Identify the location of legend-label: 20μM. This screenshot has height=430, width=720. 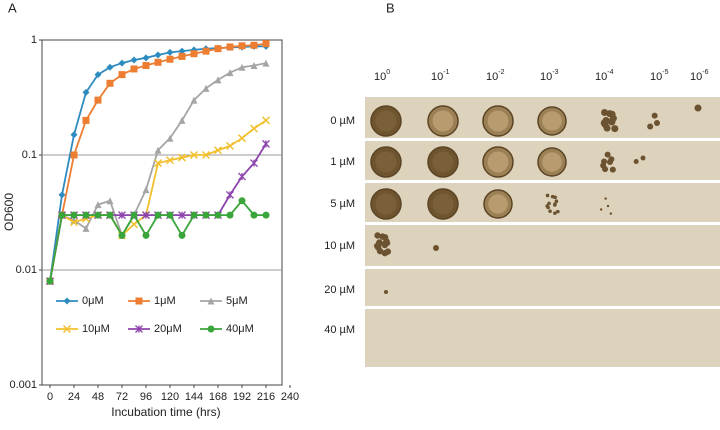
(168, 329).